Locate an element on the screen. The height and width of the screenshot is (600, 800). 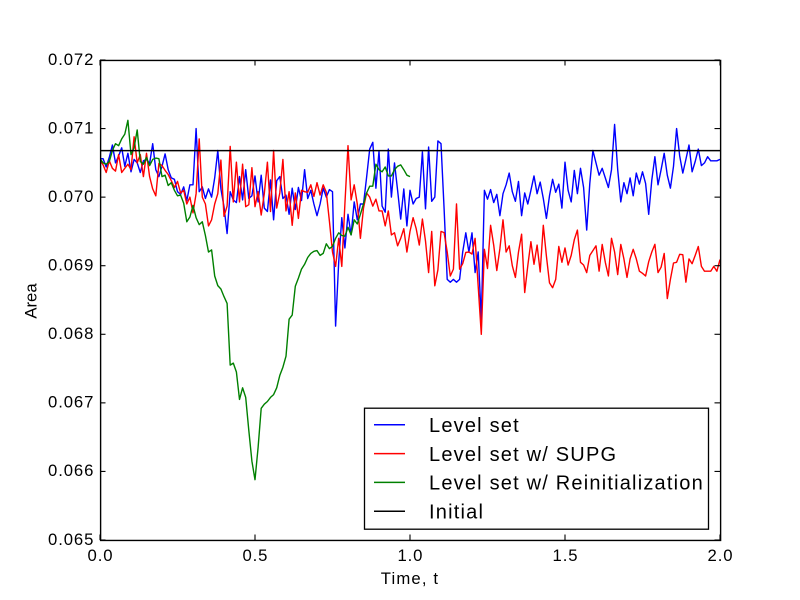
svg-text: 0.066 is located at coordinates (71, 470).